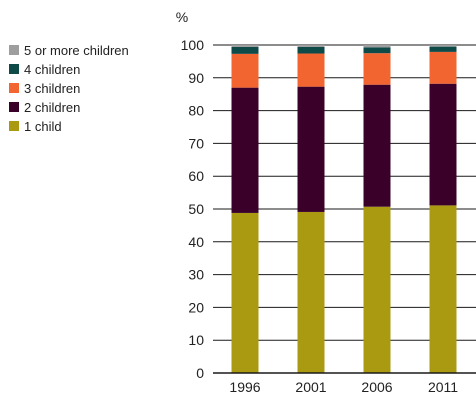 The image size is (476, 396). I want to click on y-tick-label-80: 80, so click(196, 111).